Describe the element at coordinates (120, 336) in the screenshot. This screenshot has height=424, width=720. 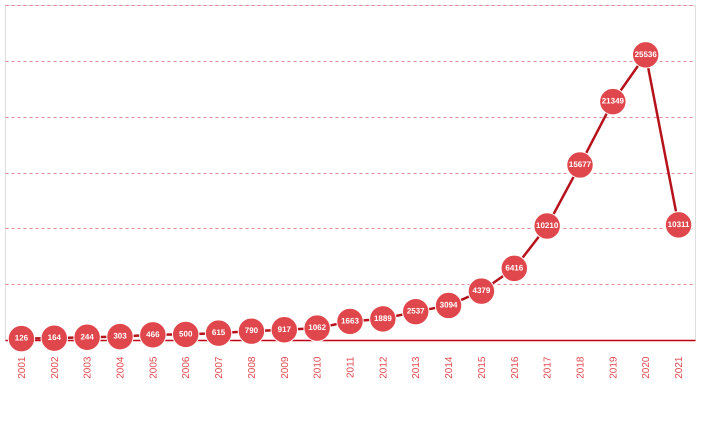
I see `data-label: 303` at that location.